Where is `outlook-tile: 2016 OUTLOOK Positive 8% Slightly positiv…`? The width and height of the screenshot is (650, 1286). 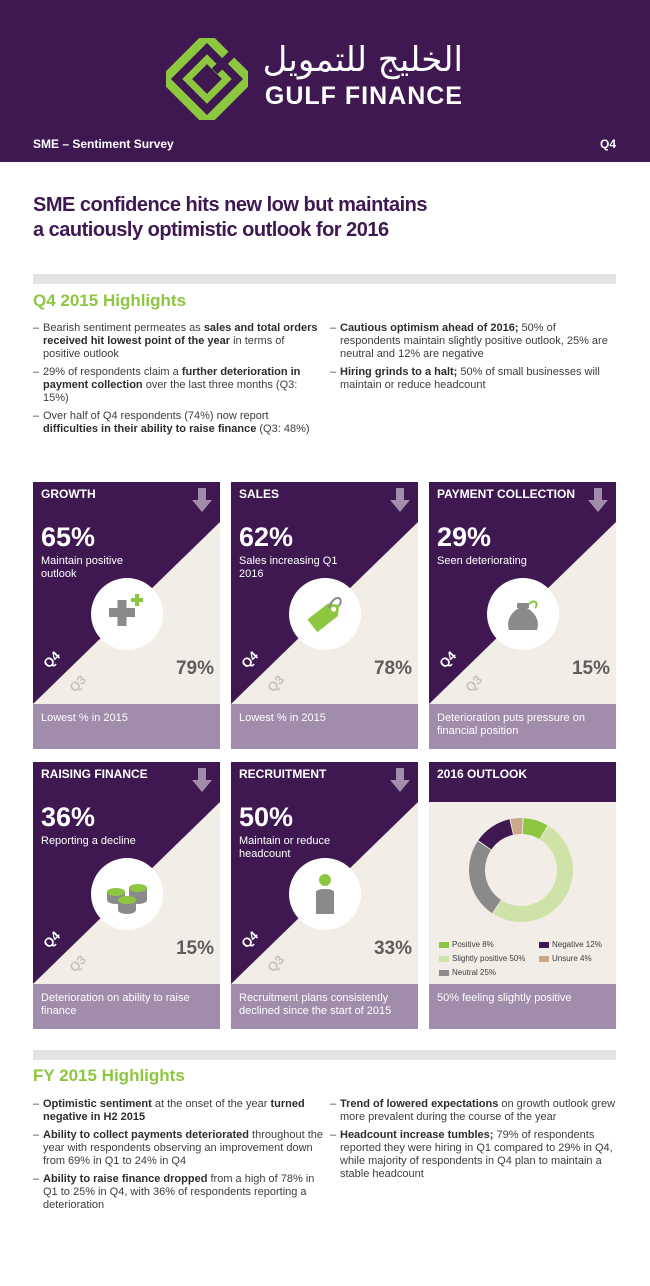 outlook-tile: 2016 OUTLOOK Positive 8% Slightly positiv… is located at coordinates (522, 895).